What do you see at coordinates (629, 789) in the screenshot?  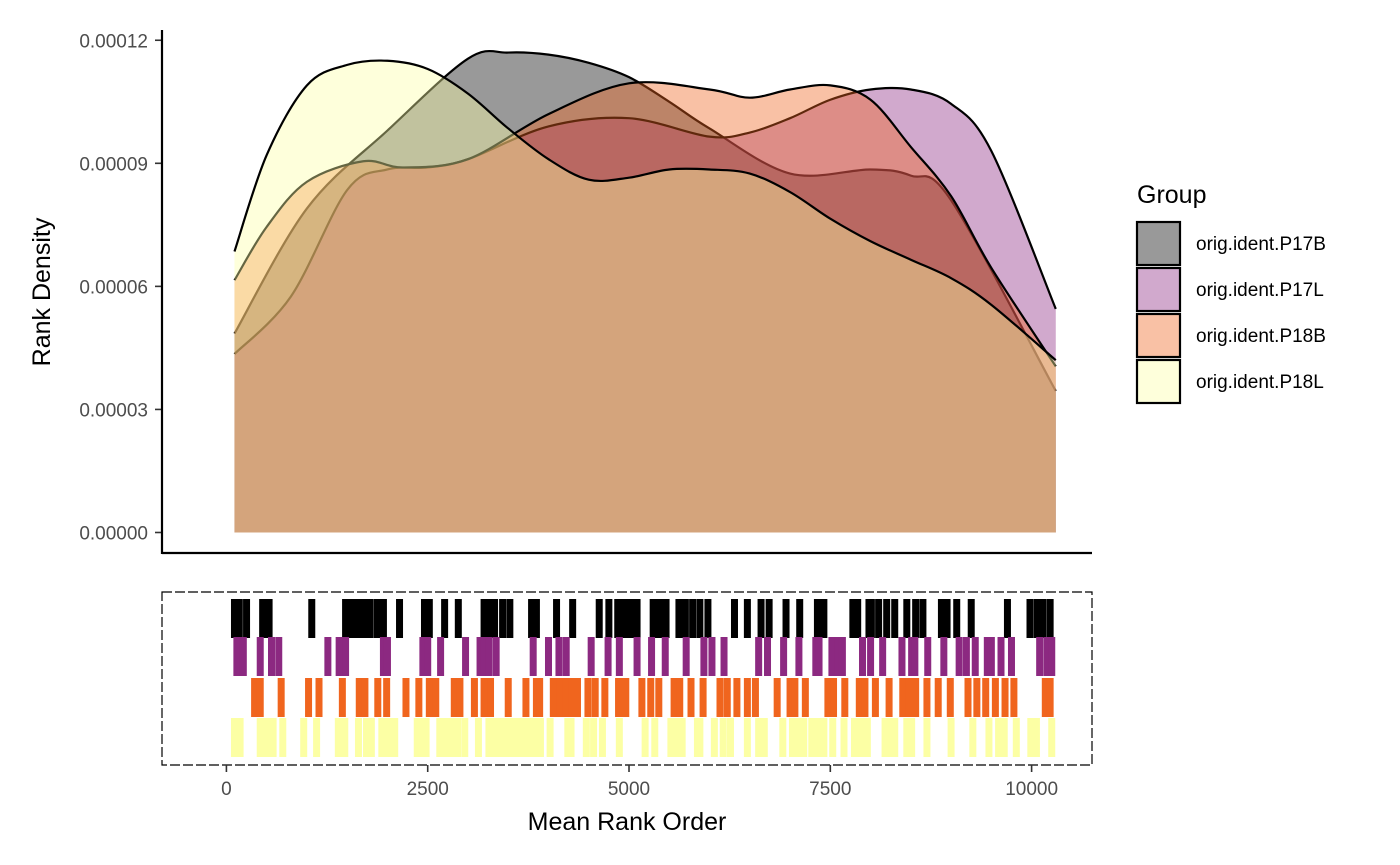 I see `x-tick-label: 5000` at bounding box center [629, 789].